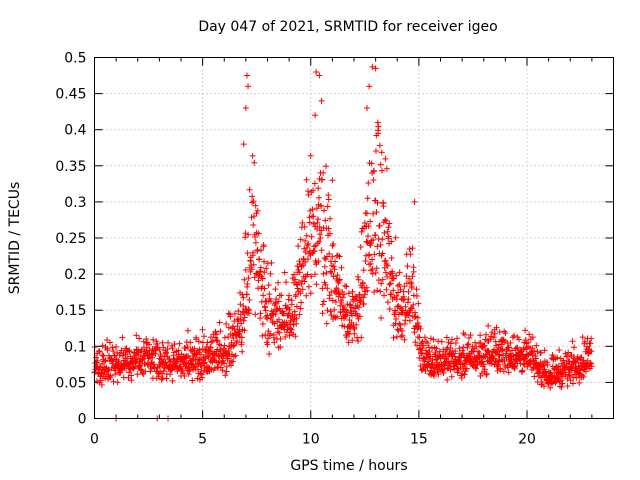  What do you see at coordinates (75, 275) in the screenshot?
I see `y-tick-label: 0.2` at bounding box center [75, 275].